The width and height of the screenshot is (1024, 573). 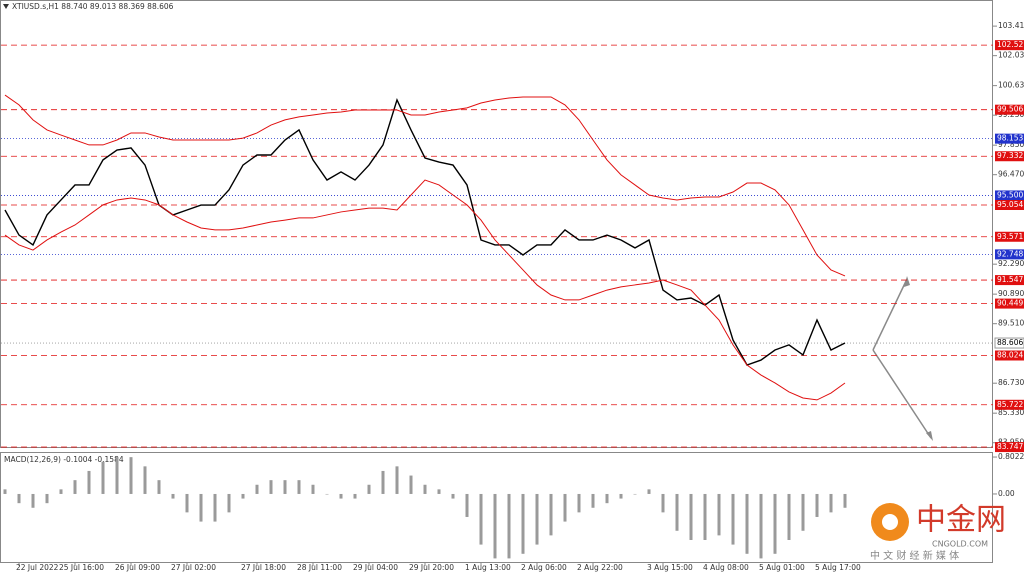 I want to click on level-label: 83.747, so click(x=1010, y=446).